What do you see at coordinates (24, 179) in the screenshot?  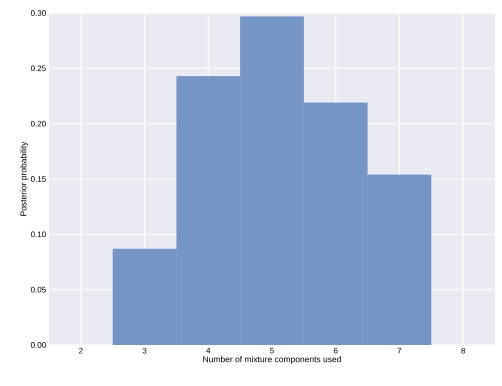 I see `y-axis-title: Posterior probability` at bounding box center [24, 179].